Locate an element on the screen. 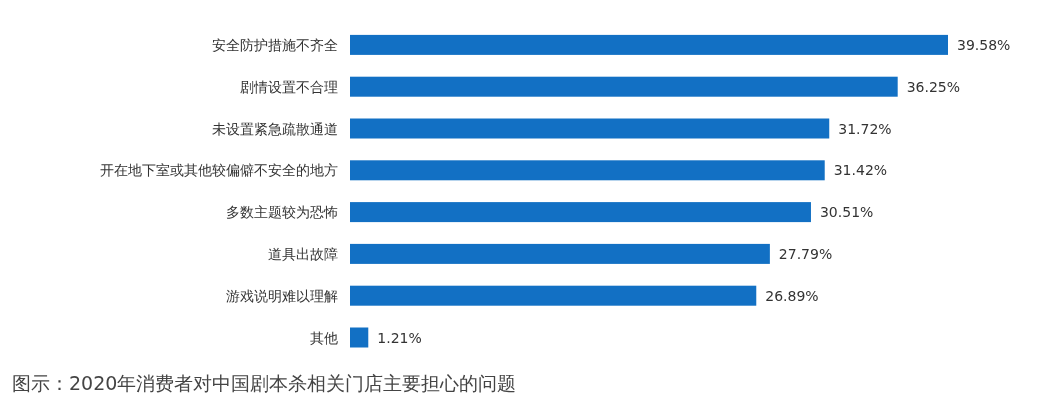  data-label: 1.21% is located at coordinates (399, 337).